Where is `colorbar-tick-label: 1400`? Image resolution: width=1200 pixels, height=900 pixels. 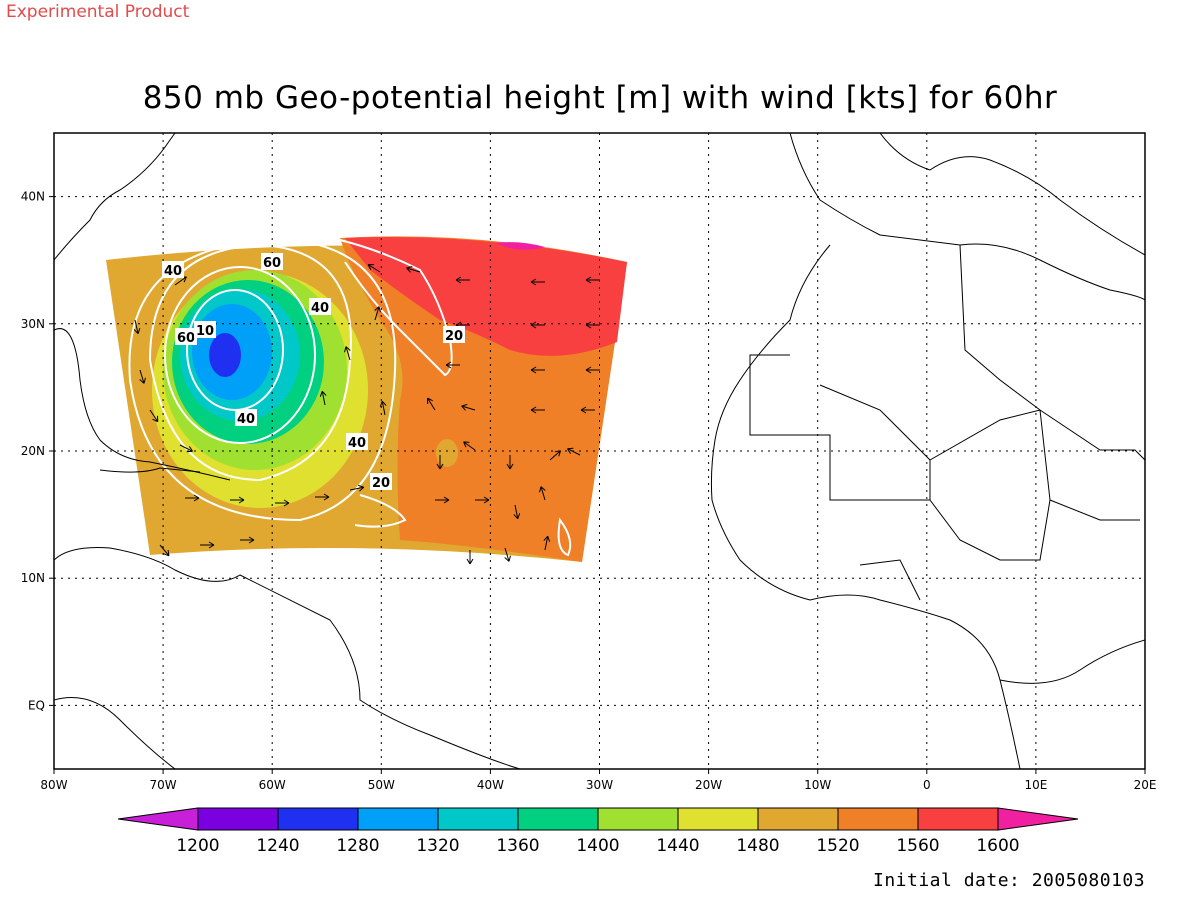
colorbar-tick-label: 1400 is located at coordinates (597, 846).